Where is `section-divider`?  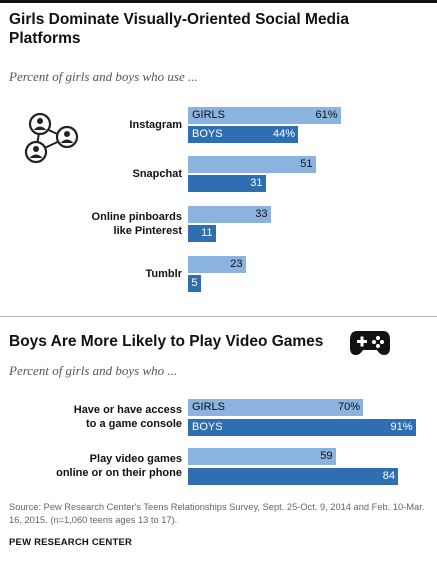
section-divider is located at coordinates (218, 316).